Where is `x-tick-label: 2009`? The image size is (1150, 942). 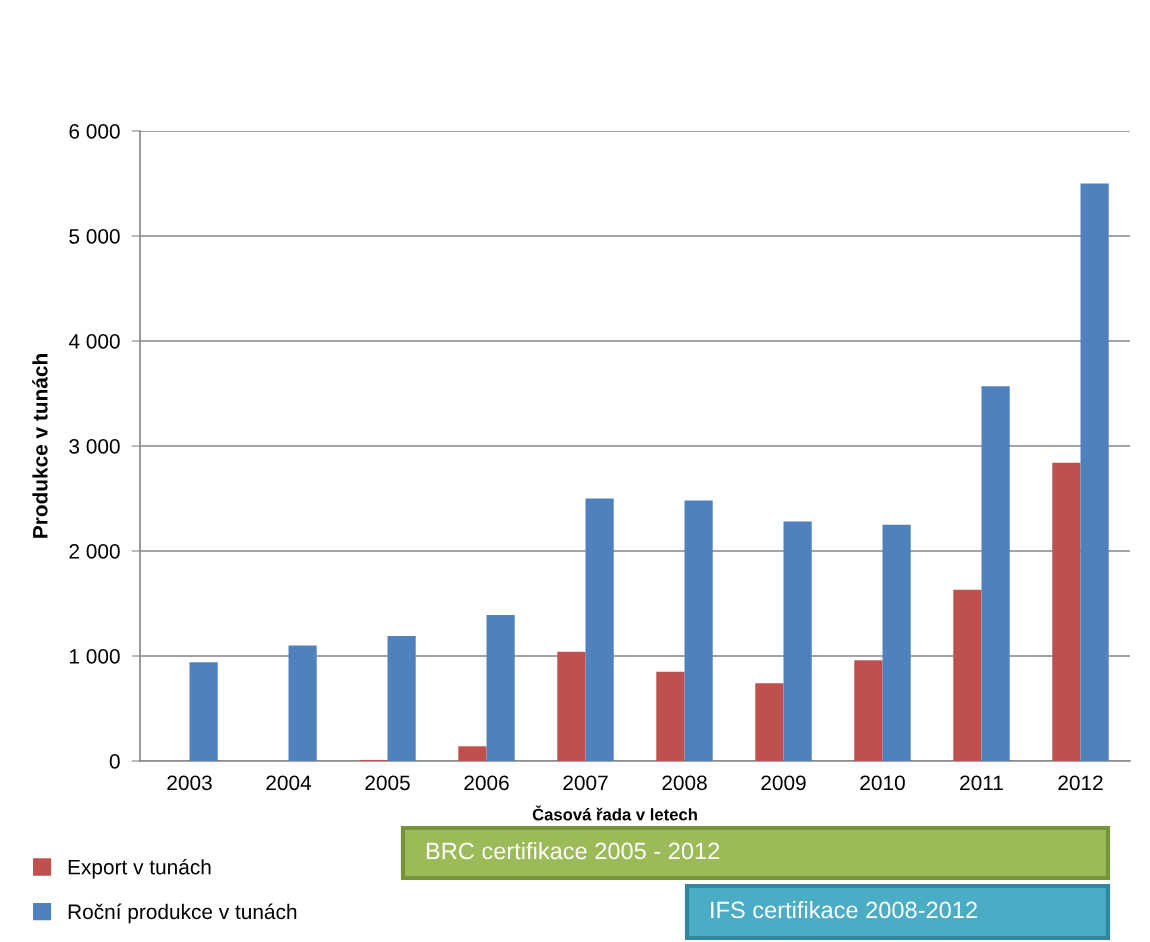 x-tick-label: 2009 is located at coordinates (783, 783).